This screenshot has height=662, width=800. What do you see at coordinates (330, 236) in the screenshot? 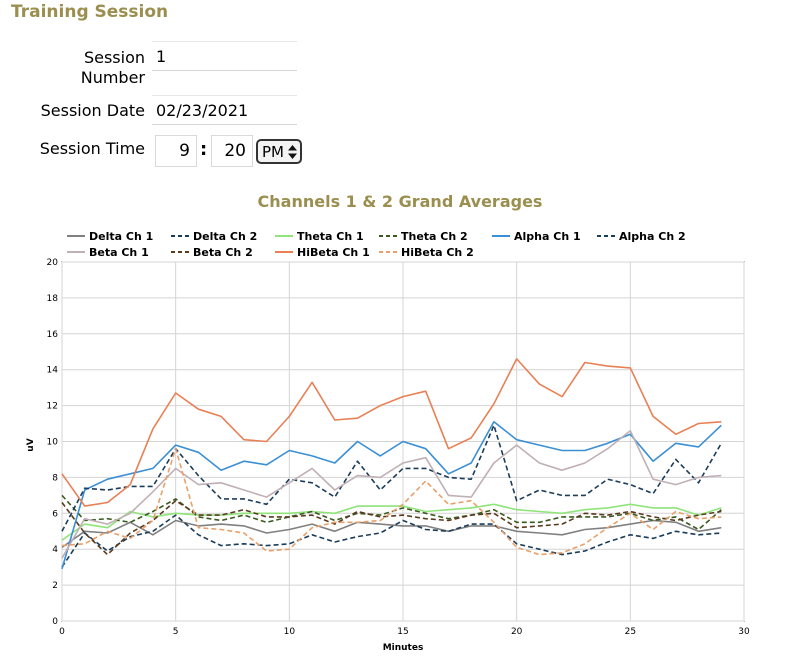
I see `legend-label: Theta Ch 1` at bounding box center [330, 236].